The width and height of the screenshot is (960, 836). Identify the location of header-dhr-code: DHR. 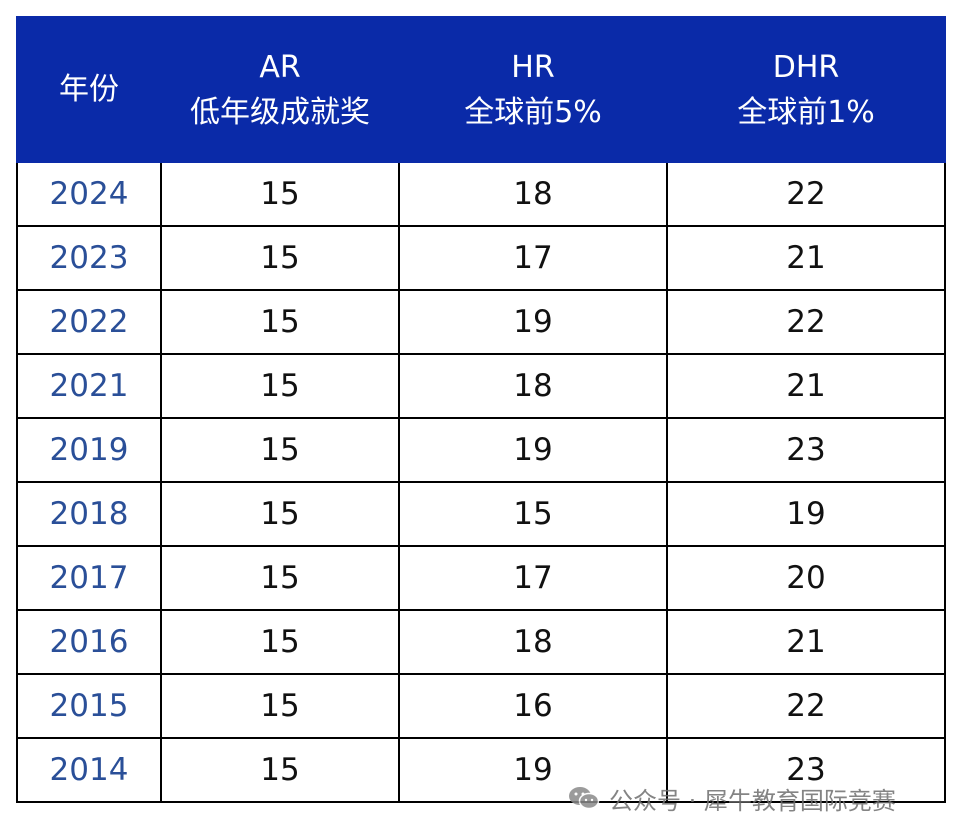
(806, 67).